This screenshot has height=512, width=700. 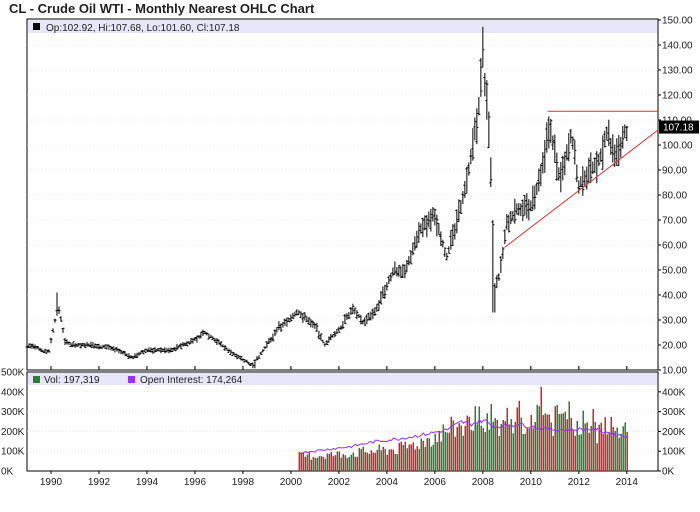 What do you see at coordinates (131, 379) in the screenshot?
I see `oi-legend-swatch` at bounding box center [131, 379].